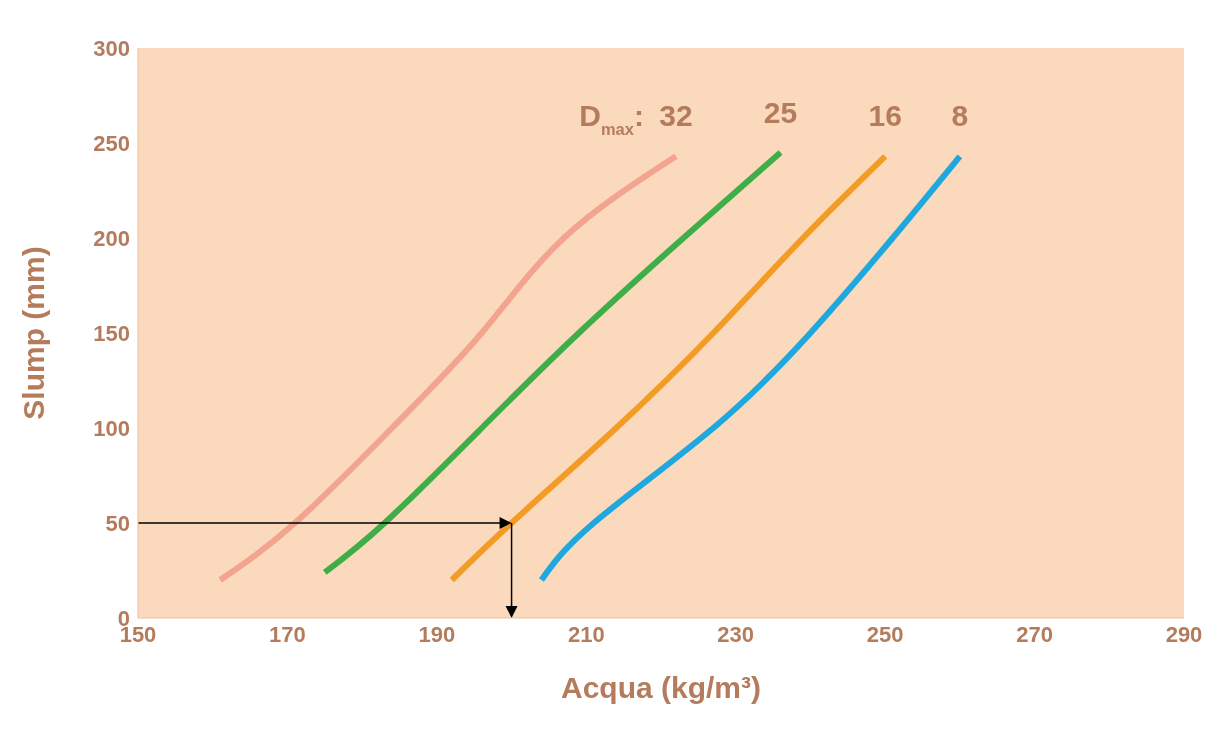 Image resolution: width=1212 pixels, height=740 pixels. What do you see at coordinates (111, 143) in the screenshot?
I see `y-tick-label: 250` at bounding box center [111, 143].